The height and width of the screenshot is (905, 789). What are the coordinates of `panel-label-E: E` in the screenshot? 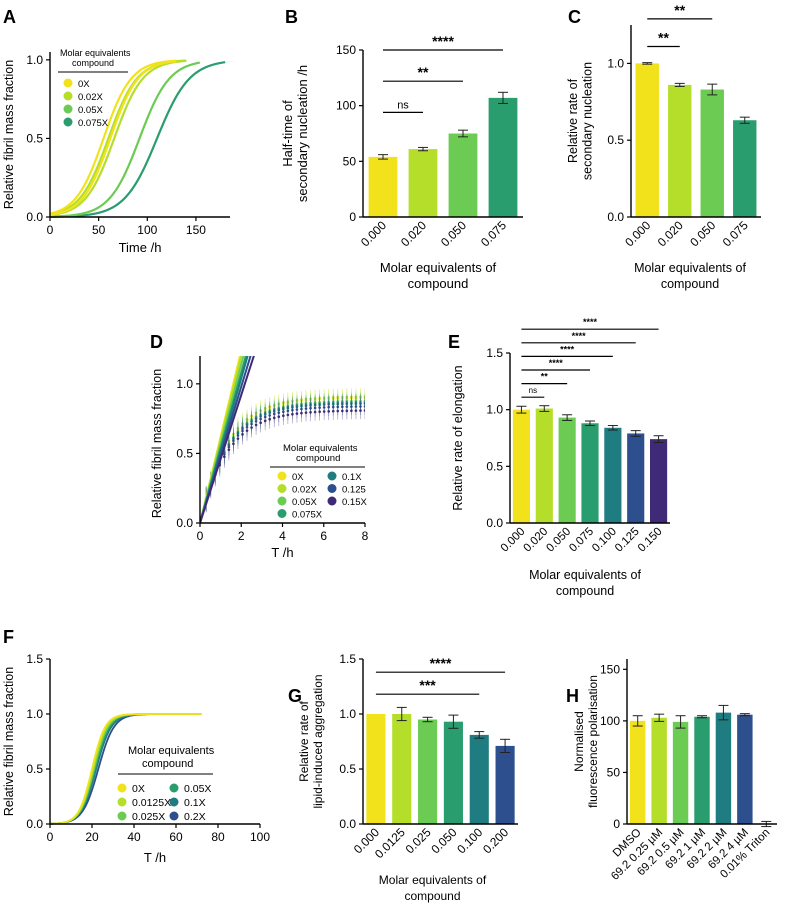 It's located at (454, 342).